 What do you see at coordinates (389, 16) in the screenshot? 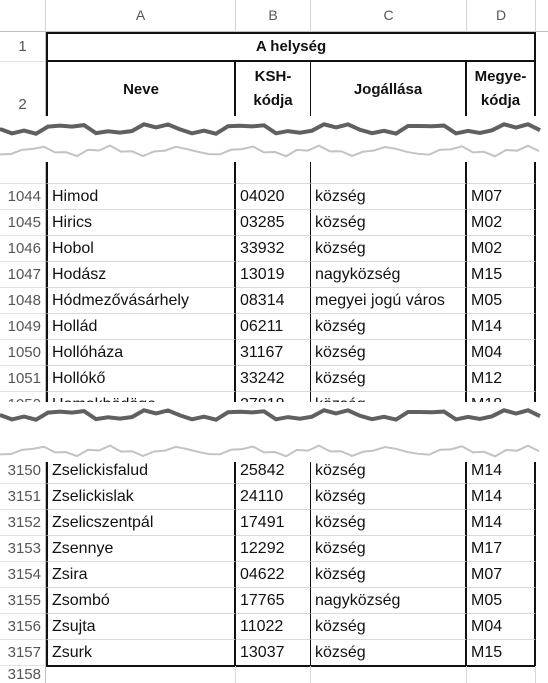
I see `column-header-c: C` at bounding box center [389, 16].